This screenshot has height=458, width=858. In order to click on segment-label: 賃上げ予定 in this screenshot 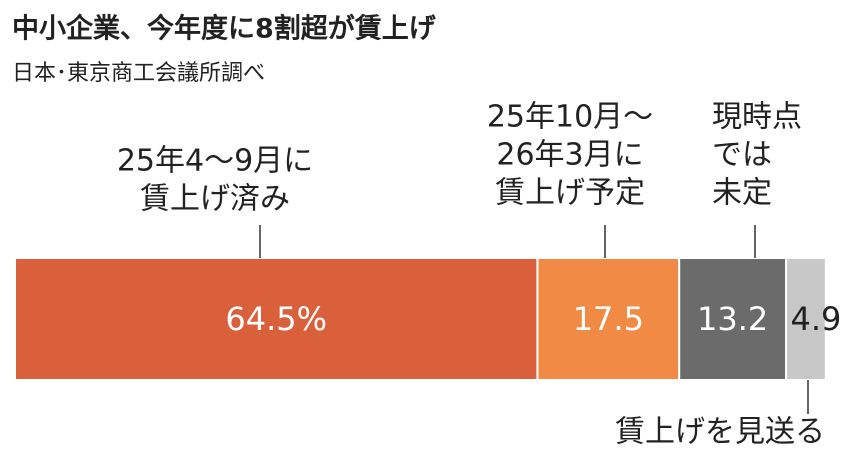, I will do `click(570, 193)`.